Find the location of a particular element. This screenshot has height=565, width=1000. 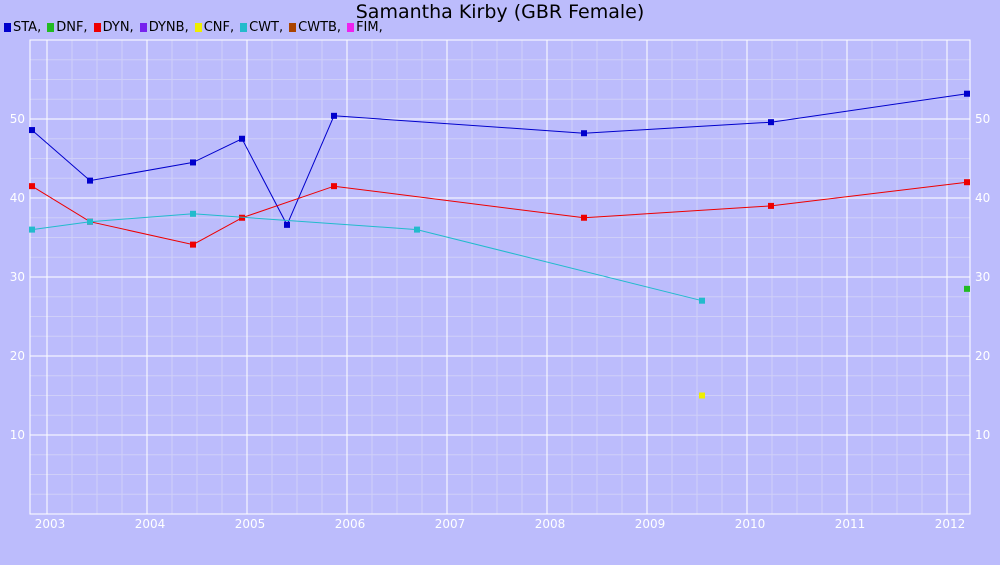

legend-label: FIM, is located at coordinates (369, 27).